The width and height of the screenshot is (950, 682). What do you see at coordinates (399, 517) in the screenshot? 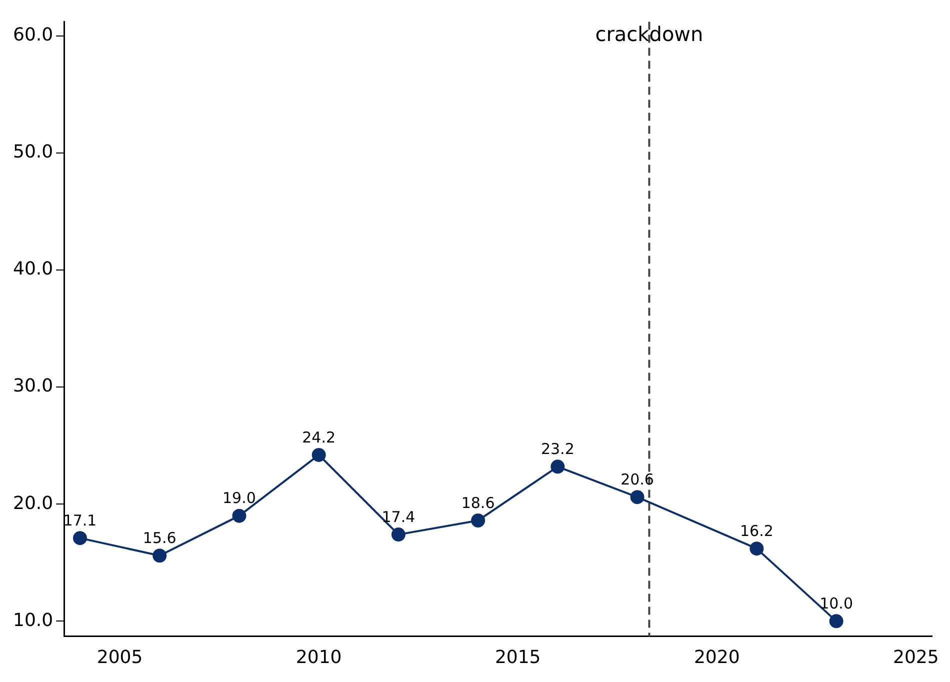
I see `data-label: 17.4` at bounding box center [399, 517].